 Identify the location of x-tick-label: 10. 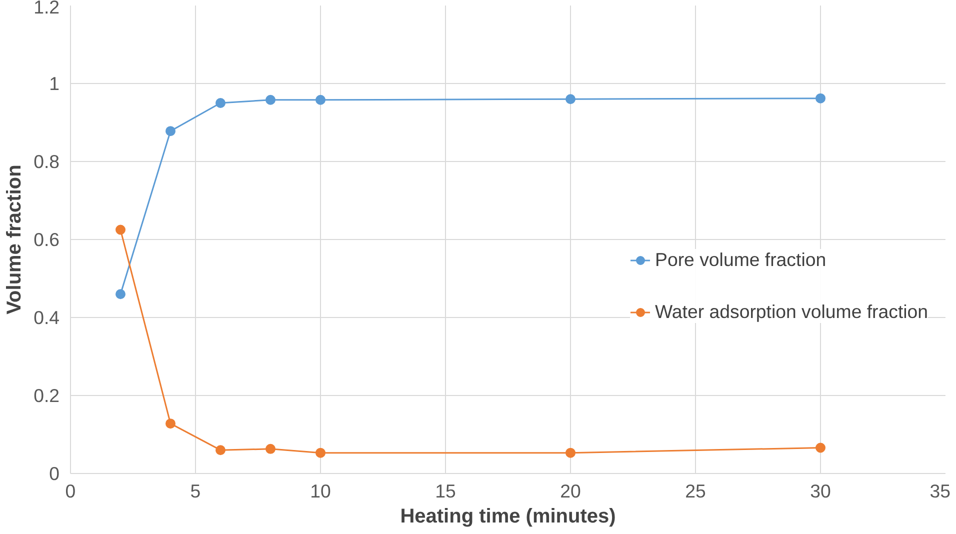
(320, 491).